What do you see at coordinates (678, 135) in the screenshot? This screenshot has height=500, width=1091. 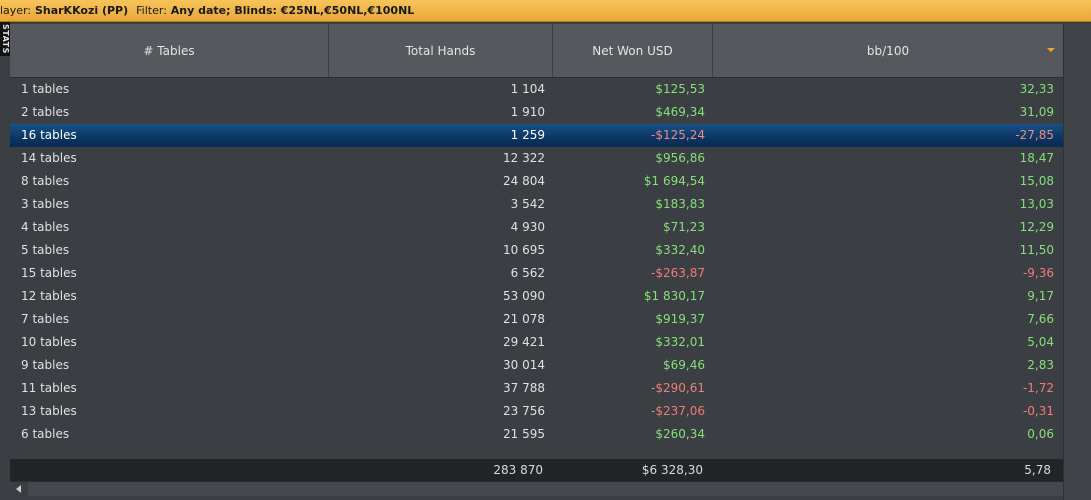 I see `cell-net-won: -$125,24` at bounding box center [678, 135].